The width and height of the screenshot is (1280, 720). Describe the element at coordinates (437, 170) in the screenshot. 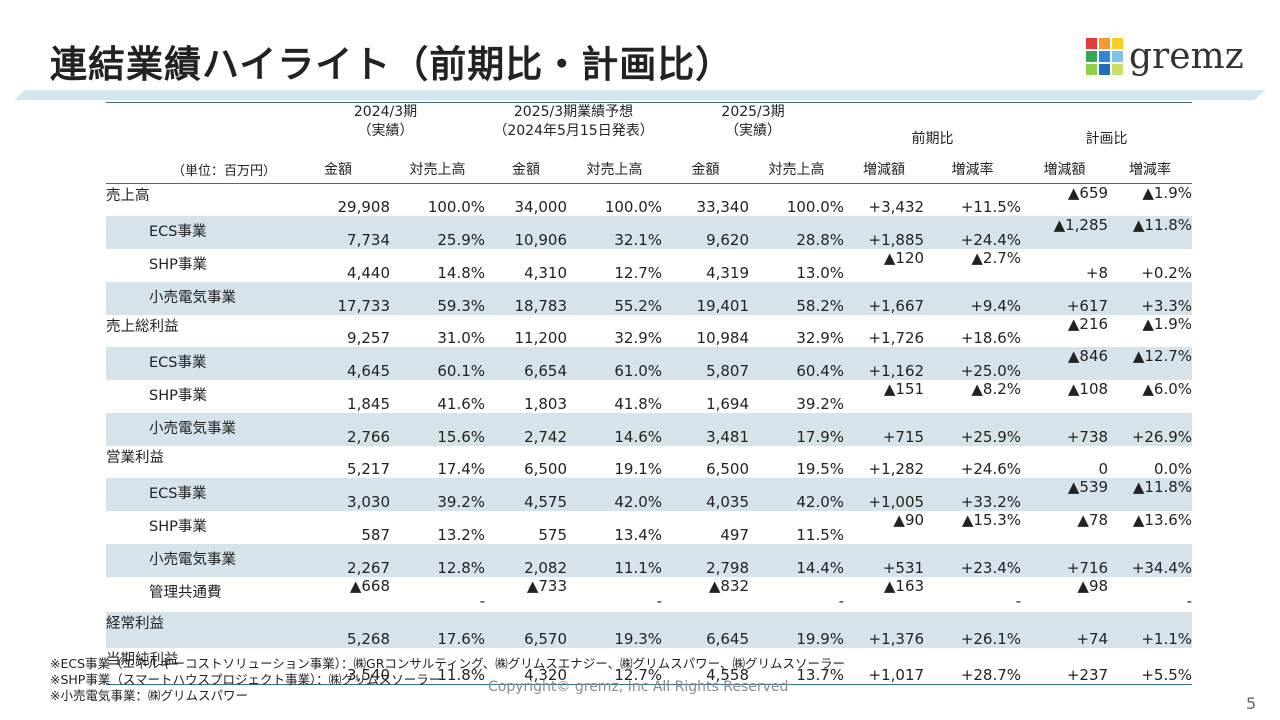

I see `column-header: 対売上高` at that location.